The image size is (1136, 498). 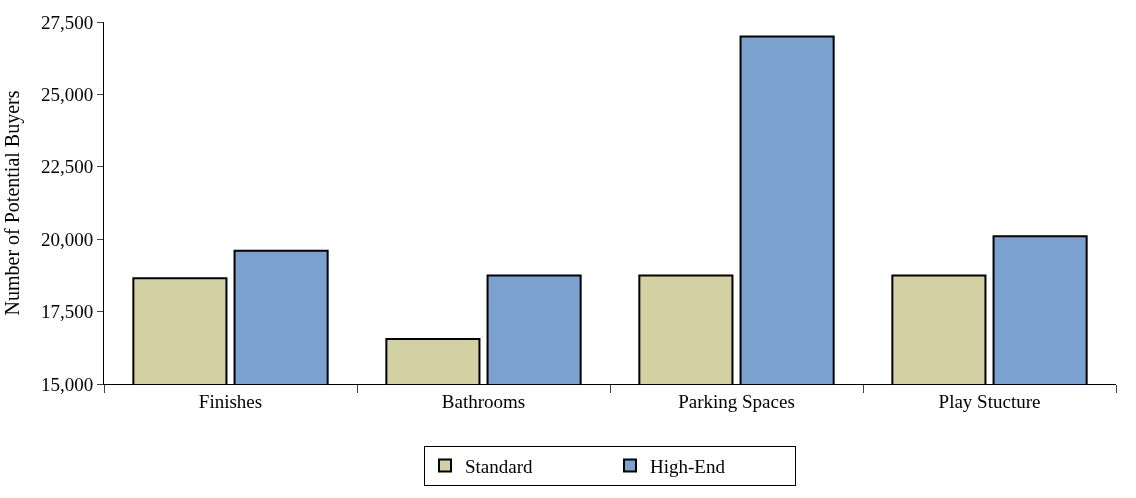 I want to click on x-tick-label: Parking Spaces, so click(x=736, y=401).